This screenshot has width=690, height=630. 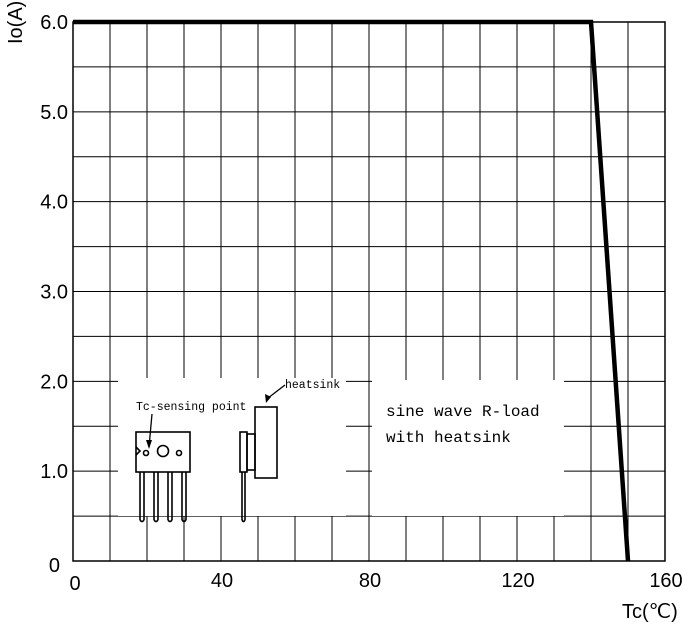 What do you see at coordinates (268, 398) in the screenshot?
I see `heatsink-arrow` at bounding box center [268, 398].